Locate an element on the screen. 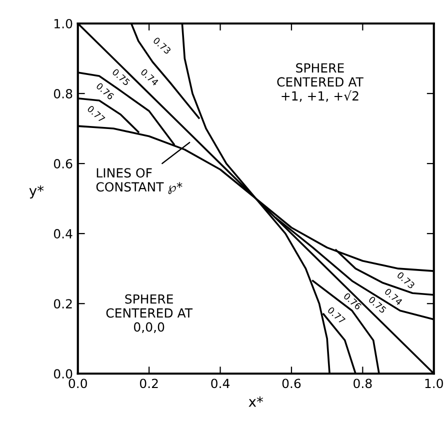 Image resolution: width=445 pixels, height=427 pixels. y-tick-label: 0.4 is located at coordinates (63, 233).